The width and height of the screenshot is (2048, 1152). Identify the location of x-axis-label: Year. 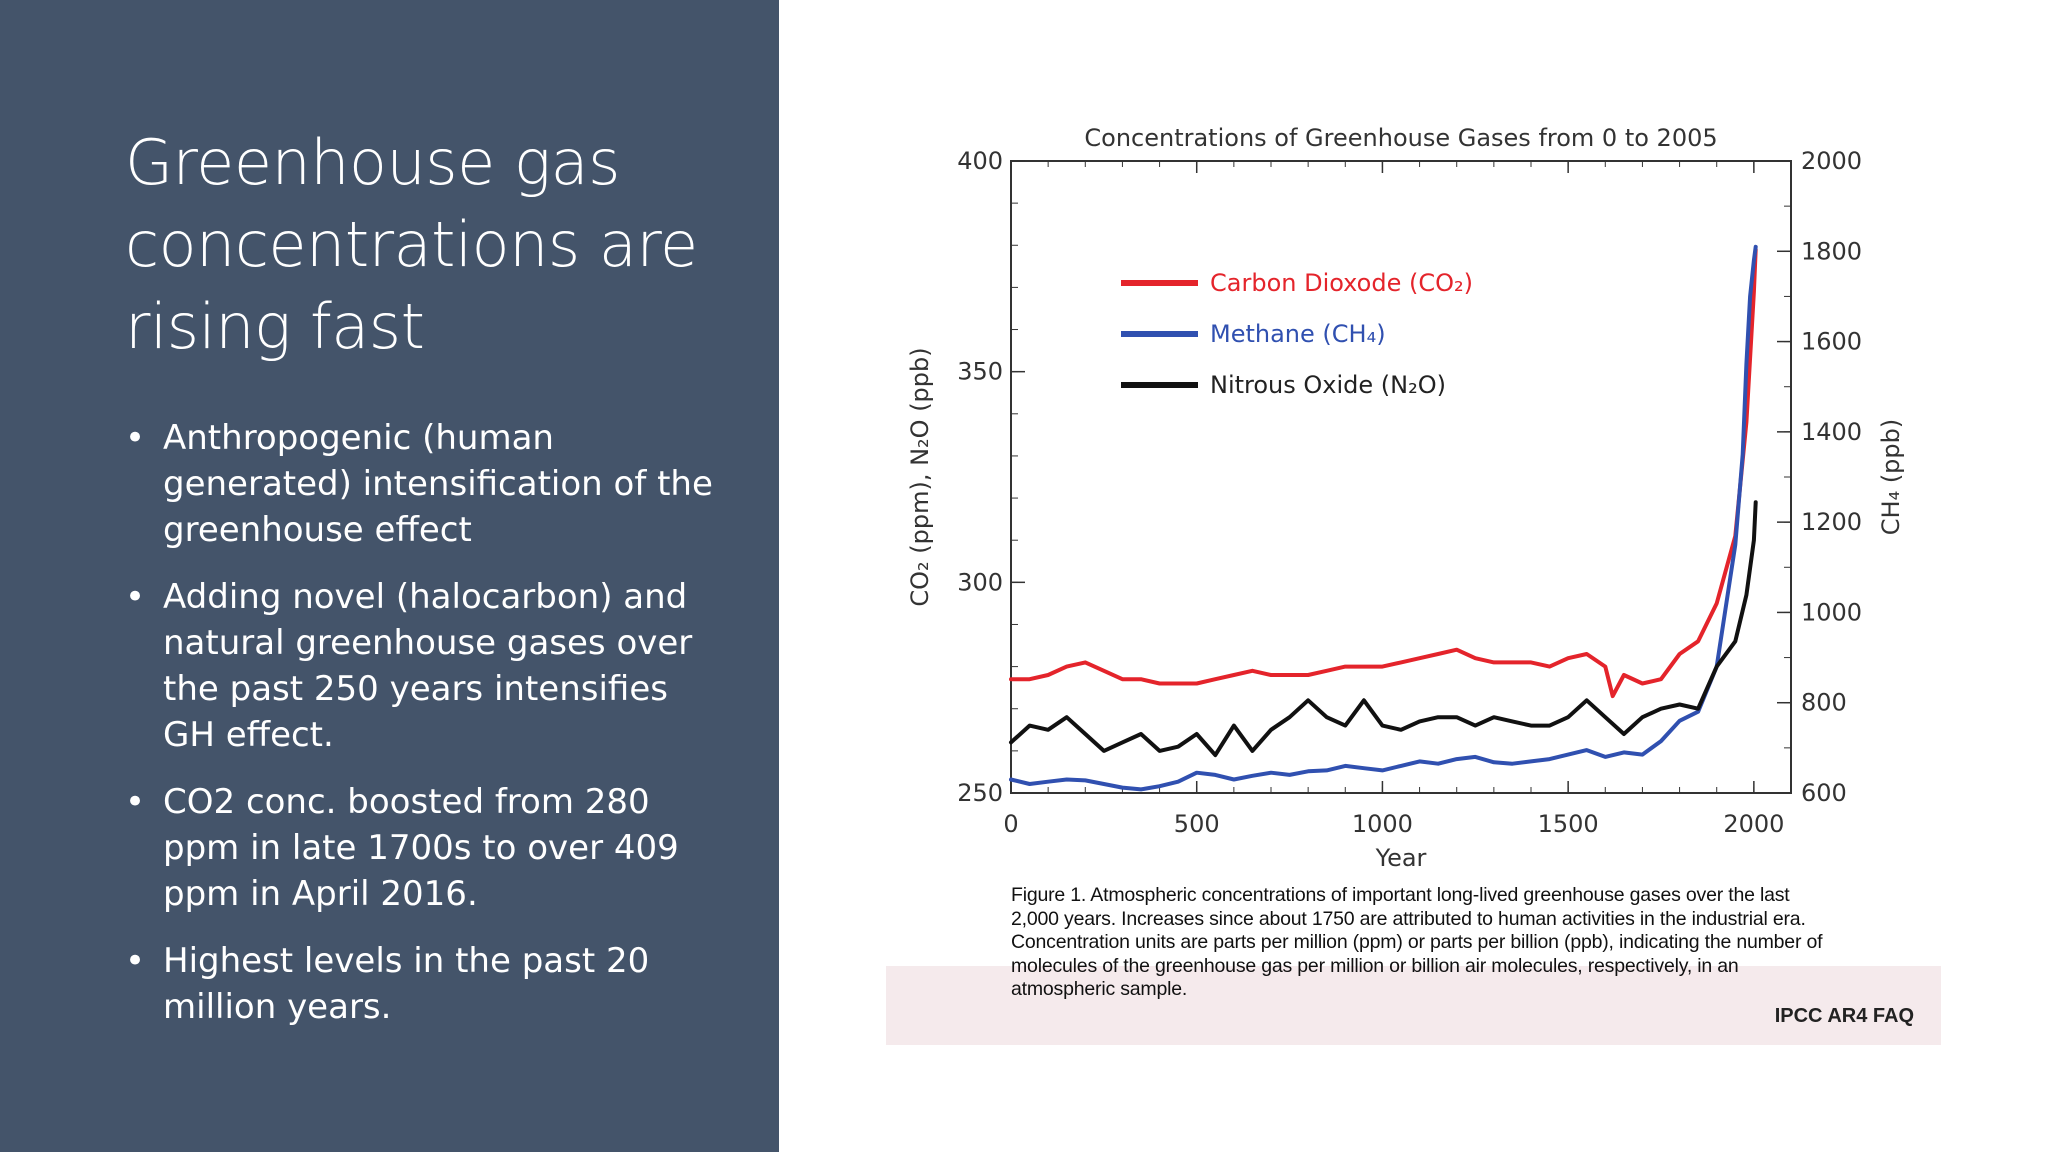
(1401, 858).